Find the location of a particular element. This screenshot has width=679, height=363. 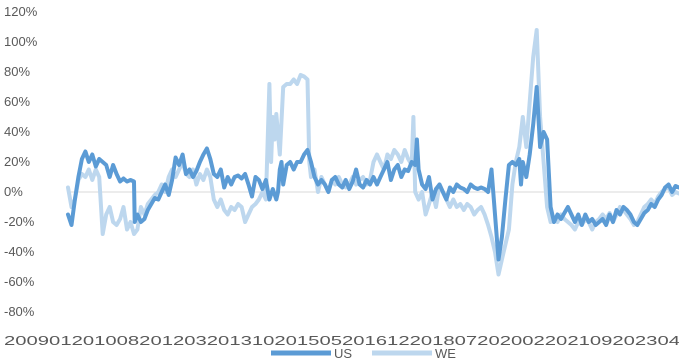

x-tick-label: 200901 is located at coordinates (38, 340).